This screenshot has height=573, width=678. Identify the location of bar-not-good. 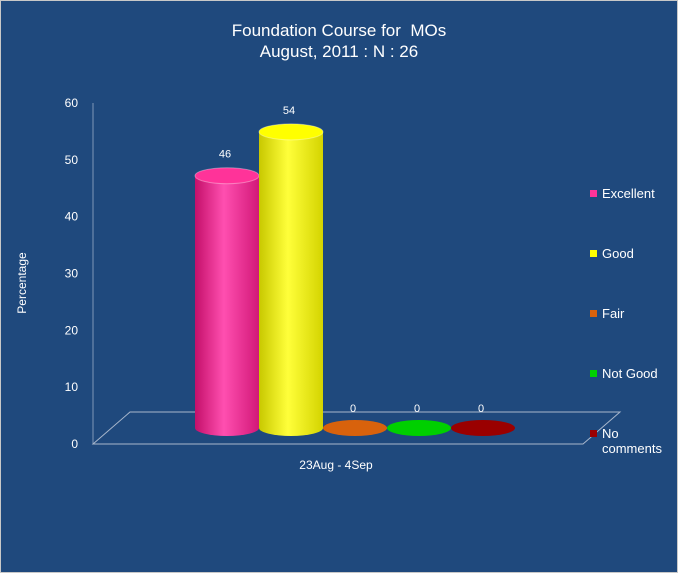
(419, 428).